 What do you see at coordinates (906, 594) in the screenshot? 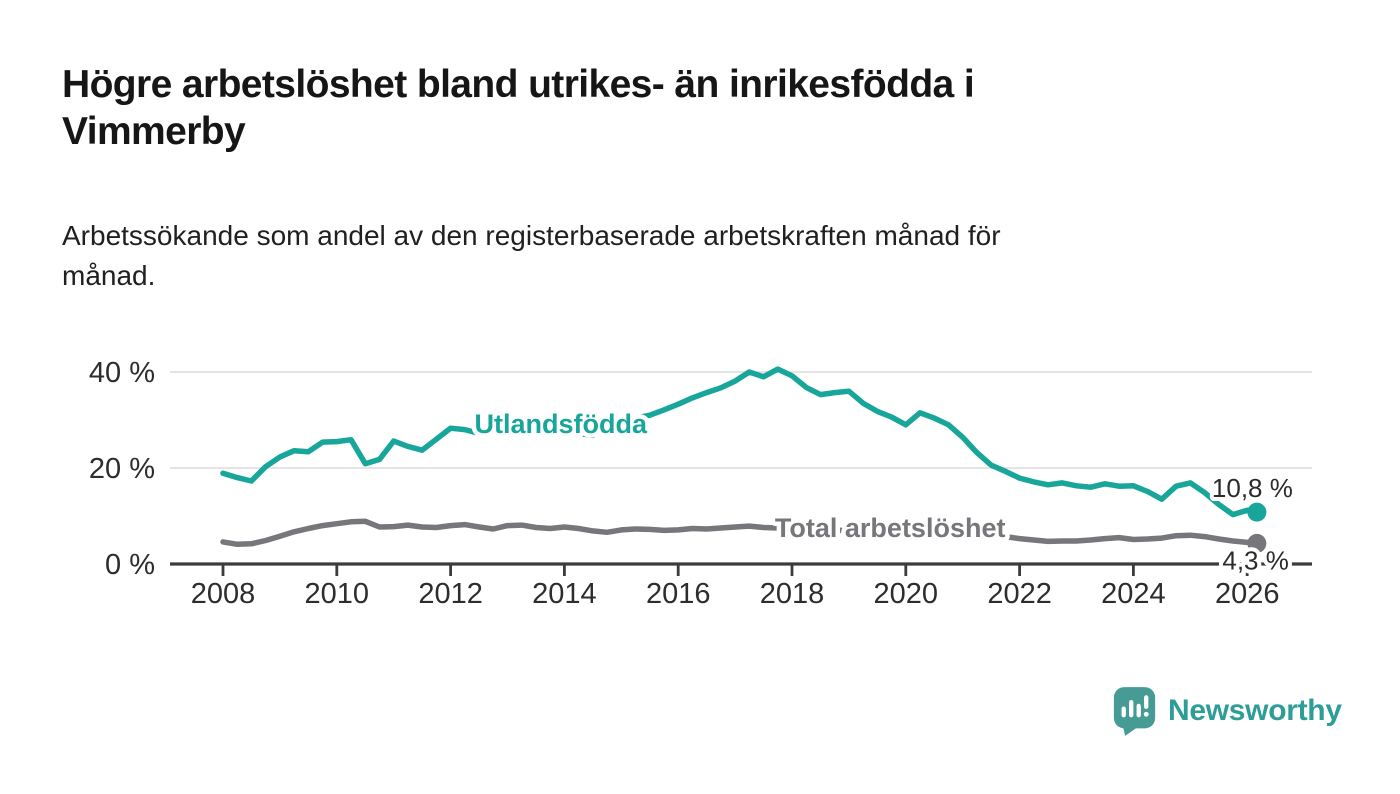
I see `x-axis-tick-label: 2020` at bounding box center [906, 594].